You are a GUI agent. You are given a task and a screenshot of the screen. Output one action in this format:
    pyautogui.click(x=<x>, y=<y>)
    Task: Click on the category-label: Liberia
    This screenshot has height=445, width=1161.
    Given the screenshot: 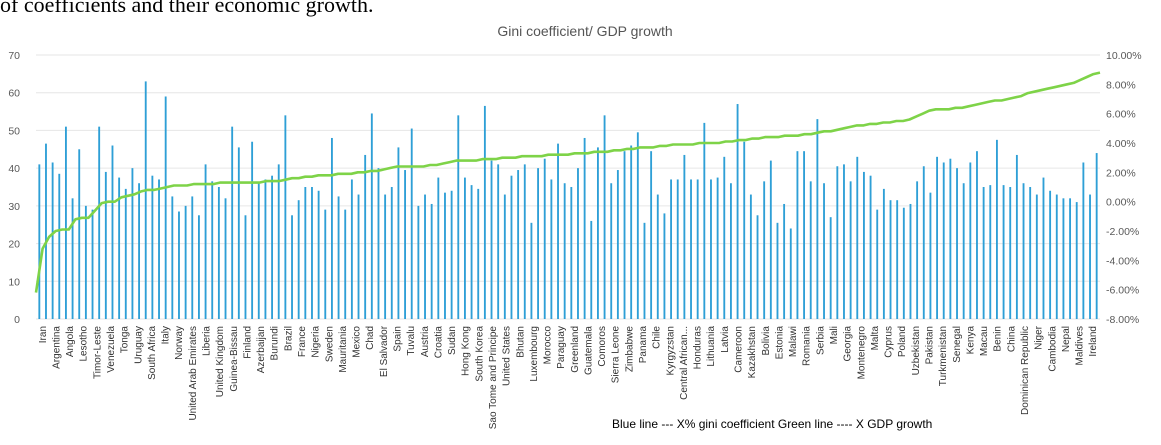 What is the action you would take?
    pyautogui.click(x=207, y=341)
    